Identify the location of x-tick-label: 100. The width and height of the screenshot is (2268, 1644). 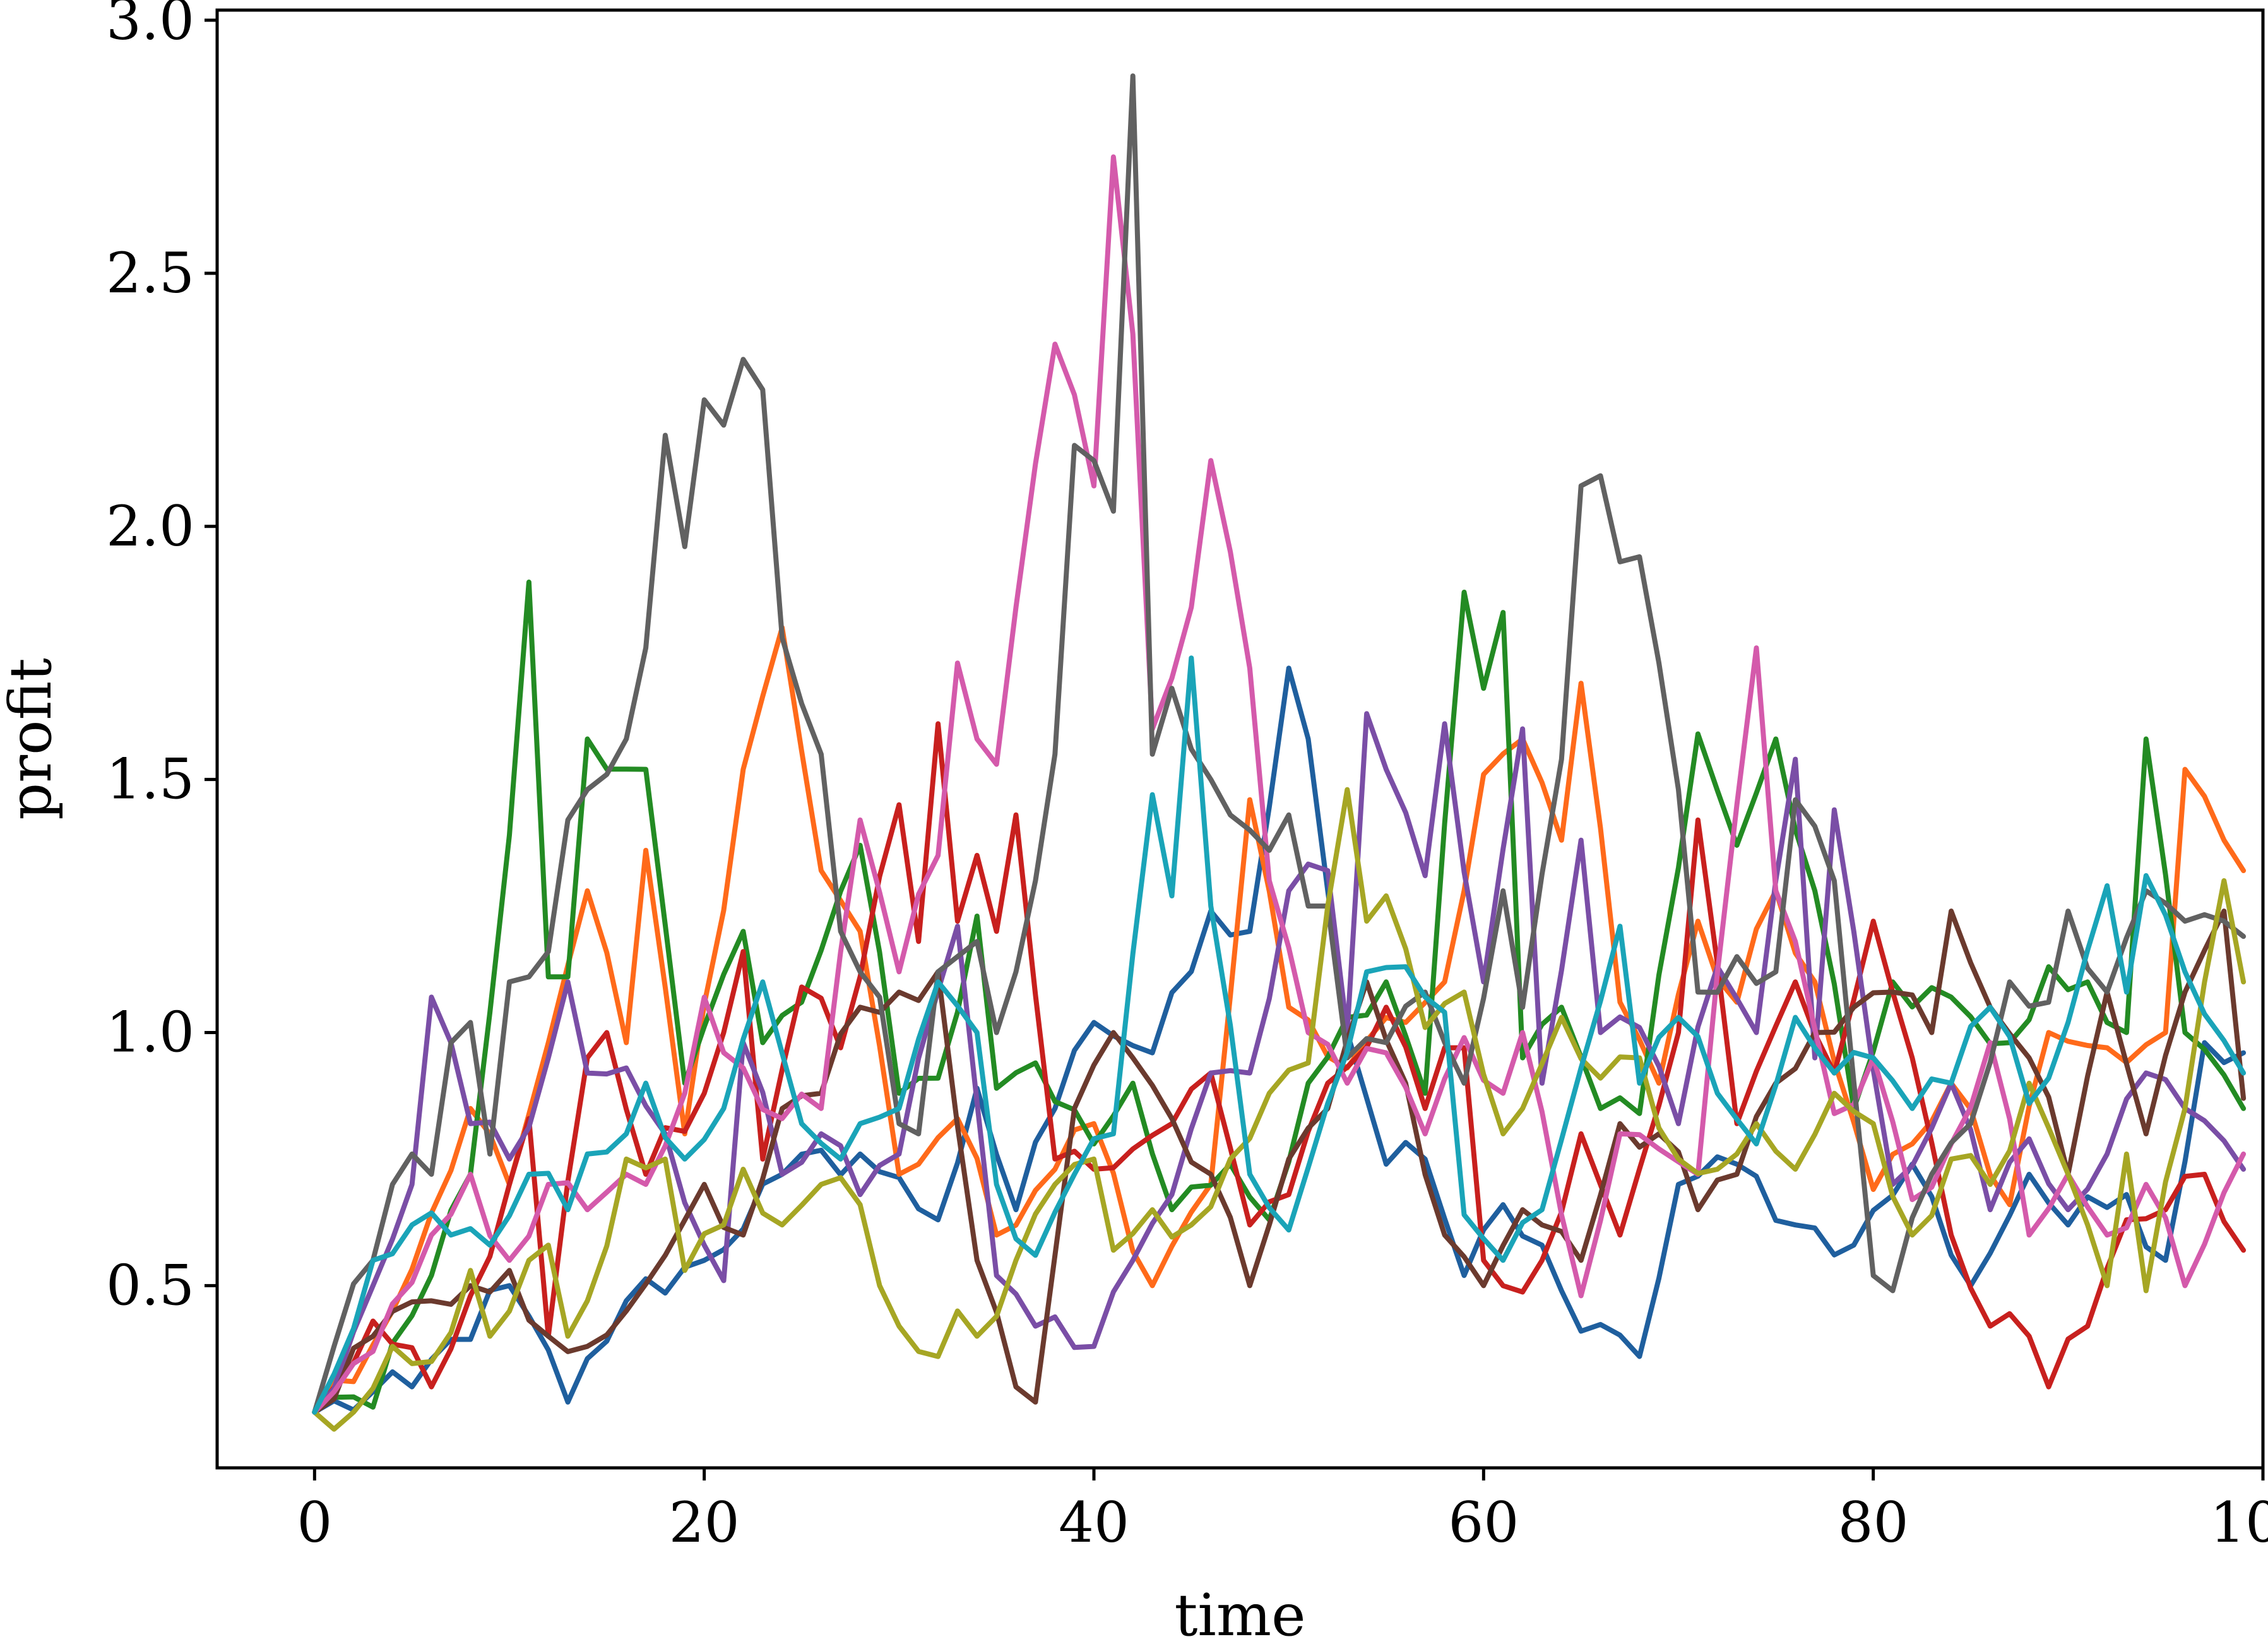
(2239, 1522).